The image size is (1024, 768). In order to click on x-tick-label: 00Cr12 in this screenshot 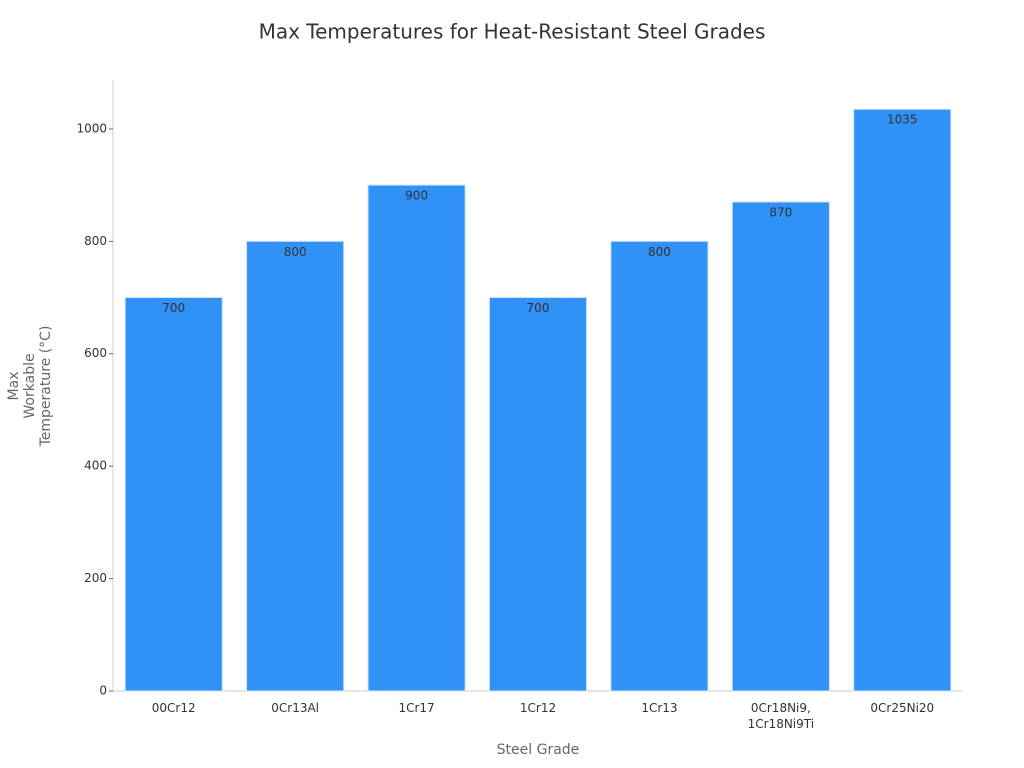, I will do `click(174, 708)`.